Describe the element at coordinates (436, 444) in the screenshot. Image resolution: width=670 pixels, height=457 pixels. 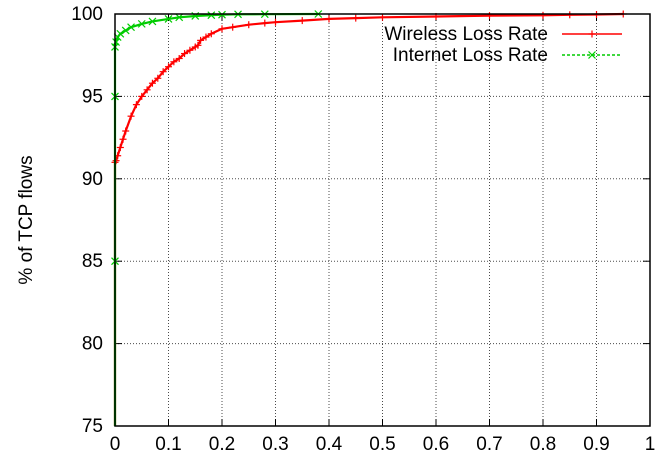
I see `x-tick-label: 0.6` at that location.